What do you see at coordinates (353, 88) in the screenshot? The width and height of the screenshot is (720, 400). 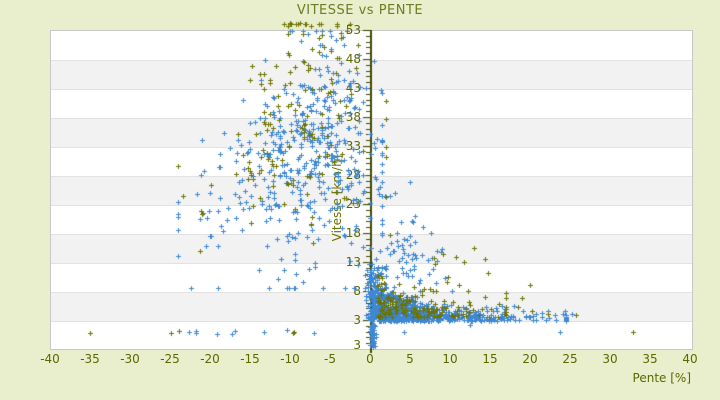 I see `y-tick-label: 43` at bounding box center [353, 88].